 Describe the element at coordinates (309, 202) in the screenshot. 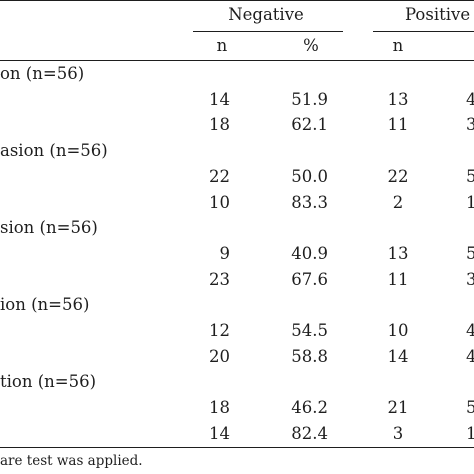

I see `negative-pct-cell: 83.3` at that location.